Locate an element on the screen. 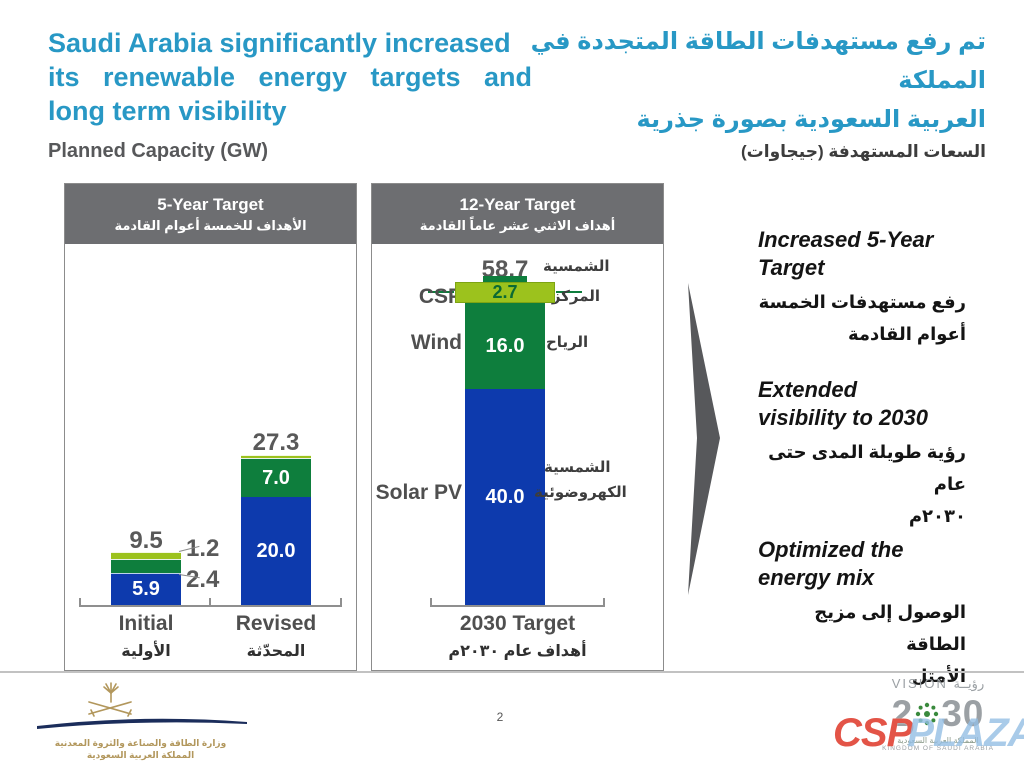 This screenshot has width=1024, height=768. title-line-1: Saudi Arabia significantly increased is located at coordinates (279, 43).